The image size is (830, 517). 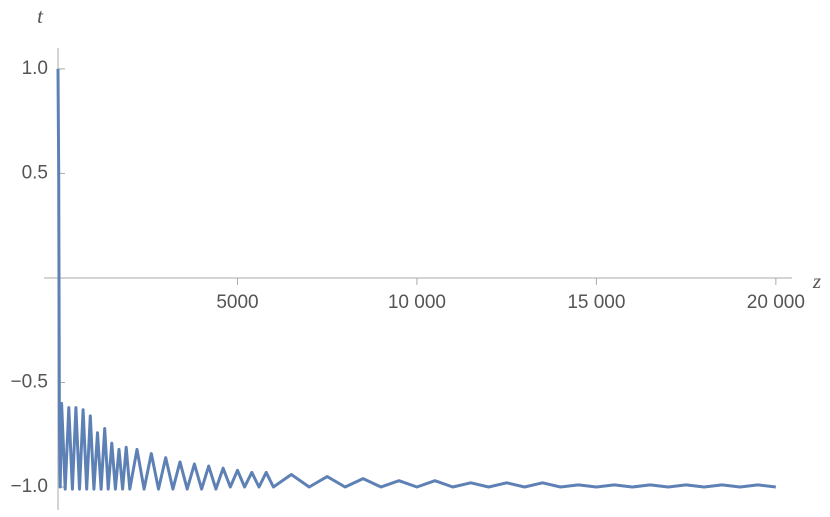 What do you see at coordinates (29, 486) in the screenshot?
I see `y-tick-label: −1.0` at bounding box center [29, 486].